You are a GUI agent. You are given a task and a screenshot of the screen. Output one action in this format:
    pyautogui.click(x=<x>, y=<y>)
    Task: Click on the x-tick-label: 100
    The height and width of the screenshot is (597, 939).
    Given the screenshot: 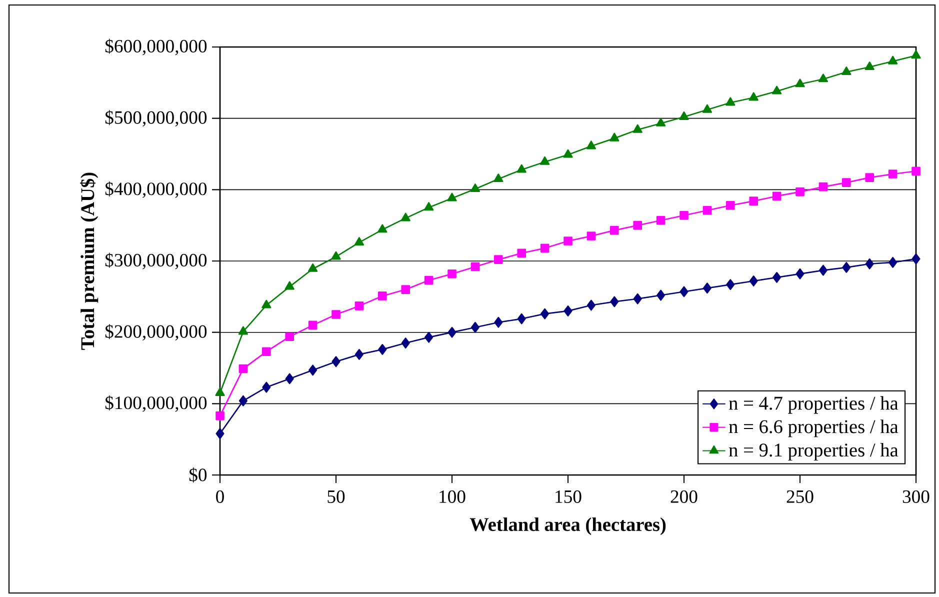 What is the action you would take?
    pyautogui.click(x=453, y=496)
    